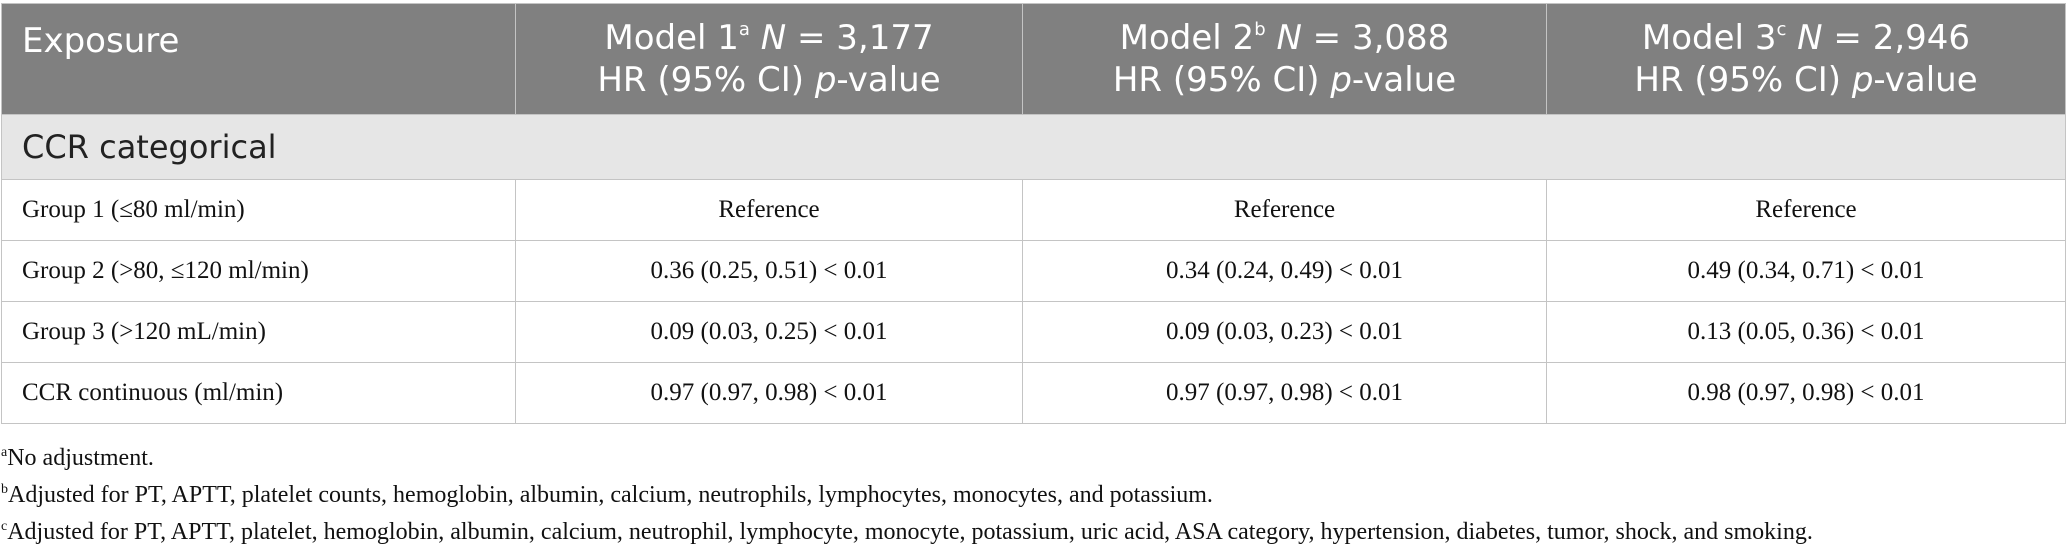 The image size is (2067, 554). Describe the element at coordinates (769, 271) in the screenshot. I see `table-cell: 0.36 (0.25, 0.51) < 0.01` at that location.